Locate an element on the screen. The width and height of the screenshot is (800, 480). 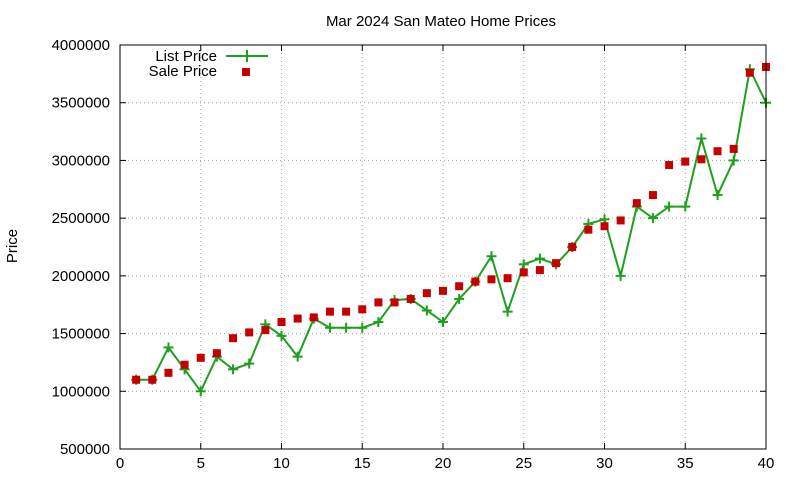
y-tick-label: 500000 is located at coordinates (85, 449).